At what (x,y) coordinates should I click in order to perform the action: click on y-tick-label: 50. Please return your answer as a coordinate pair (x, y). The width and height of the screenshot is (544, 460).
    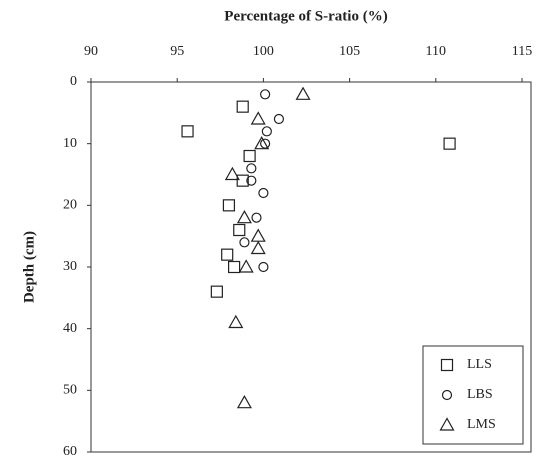
    Looking at the image, I should click on (70, 390).